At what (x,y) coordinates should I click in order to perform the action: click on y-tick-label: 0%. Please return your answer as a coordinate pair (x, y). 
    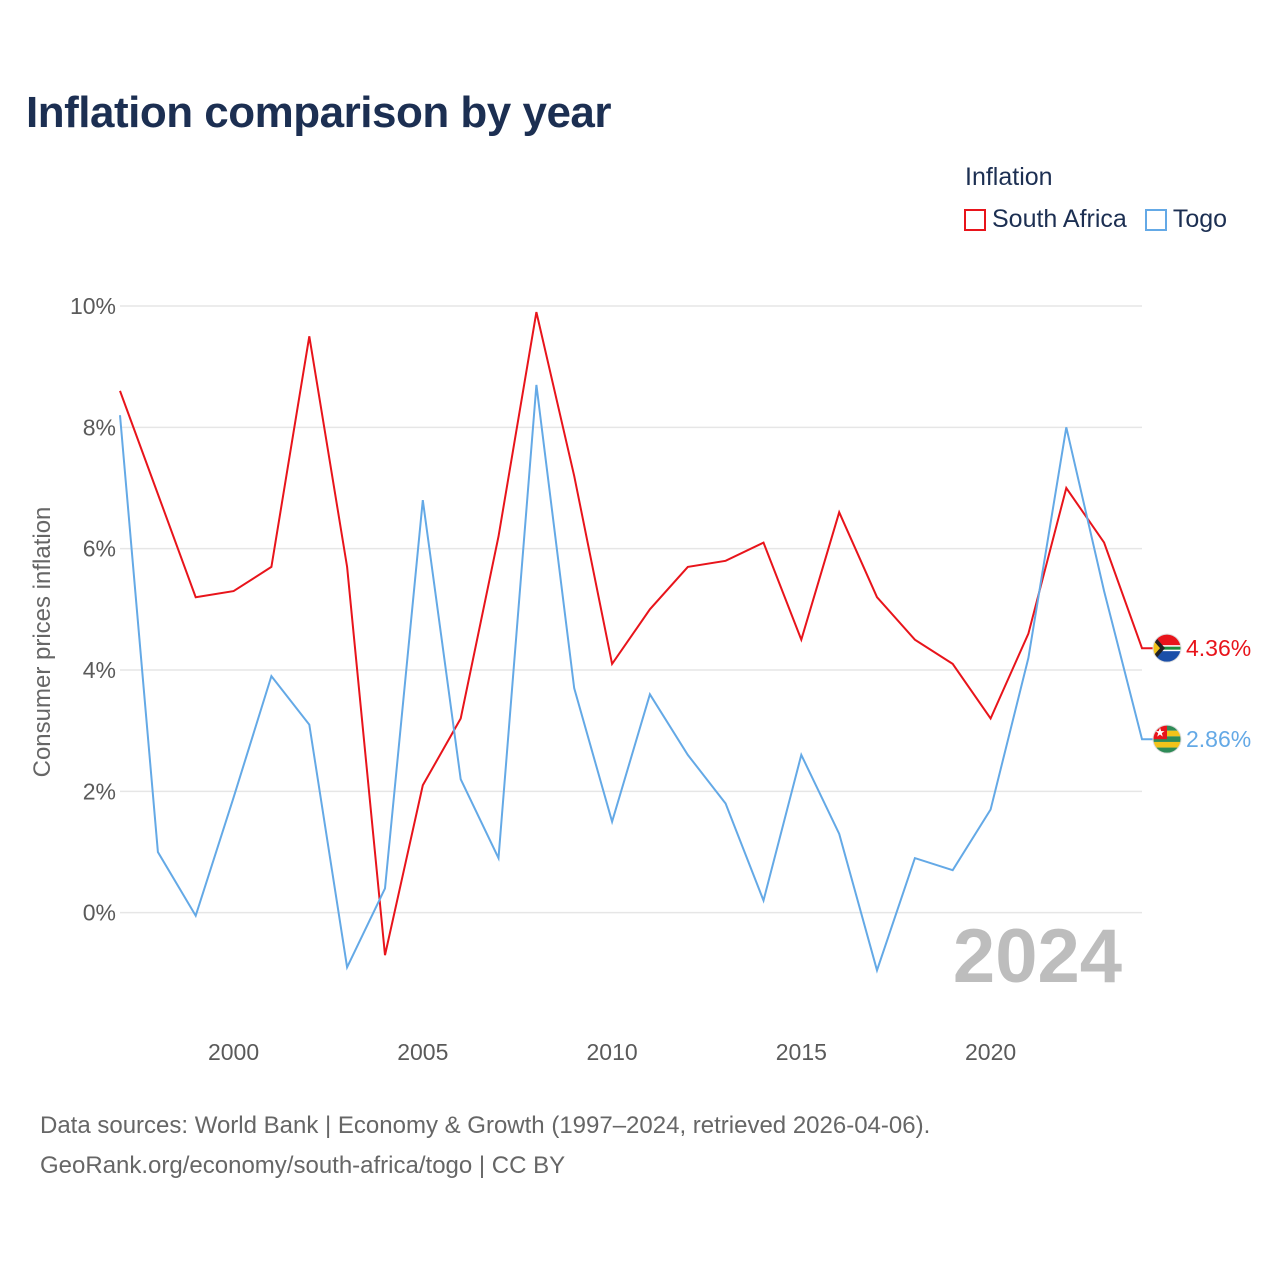
    Looking at the image, I should click on (99, 913).